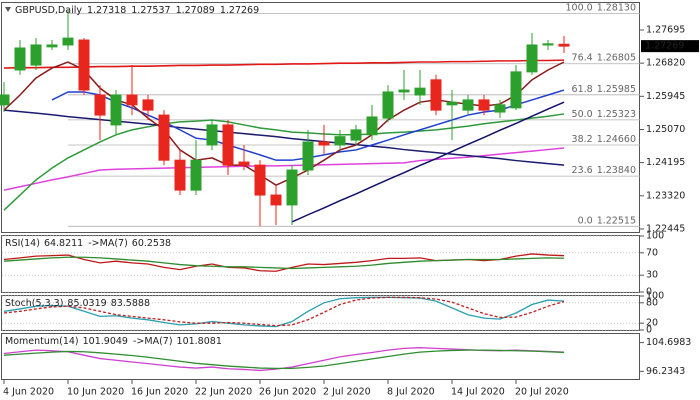 The width and height of the screenshot is (700, 400). What do you see at coordinates (652, 323) in the screenshot?
I see `y-tick-label: 20` at bounding box center [652, 323].